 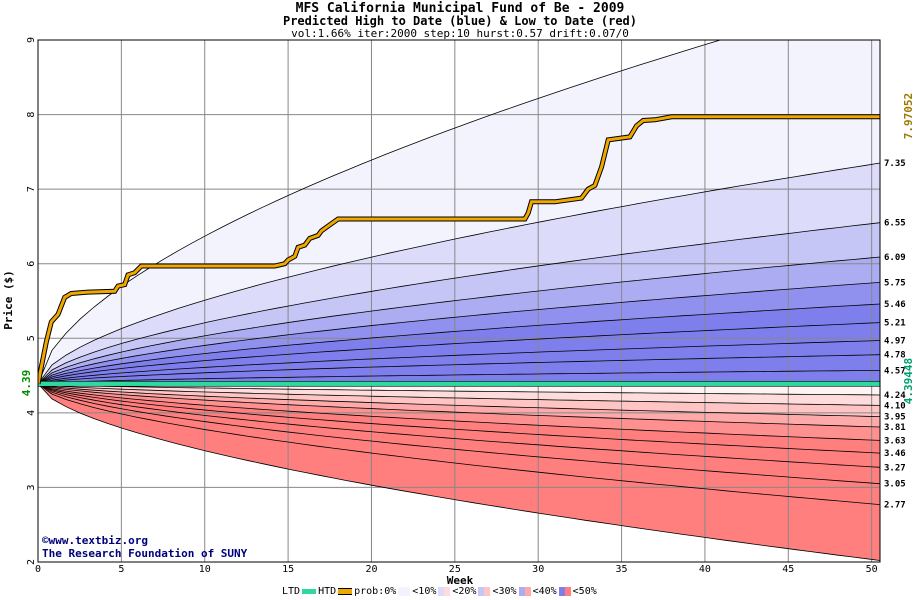 I want to click on y-tick-label: 2, so click(x=31, y=562).